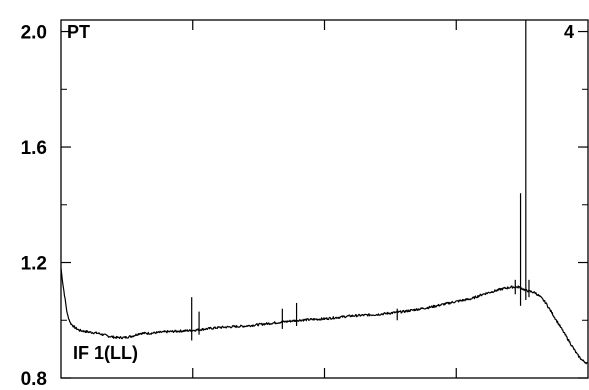  What do you see at coordinates (78, 32) in the screenshot?
I see `label-top-left: PT` at bounding box center [78, 32].